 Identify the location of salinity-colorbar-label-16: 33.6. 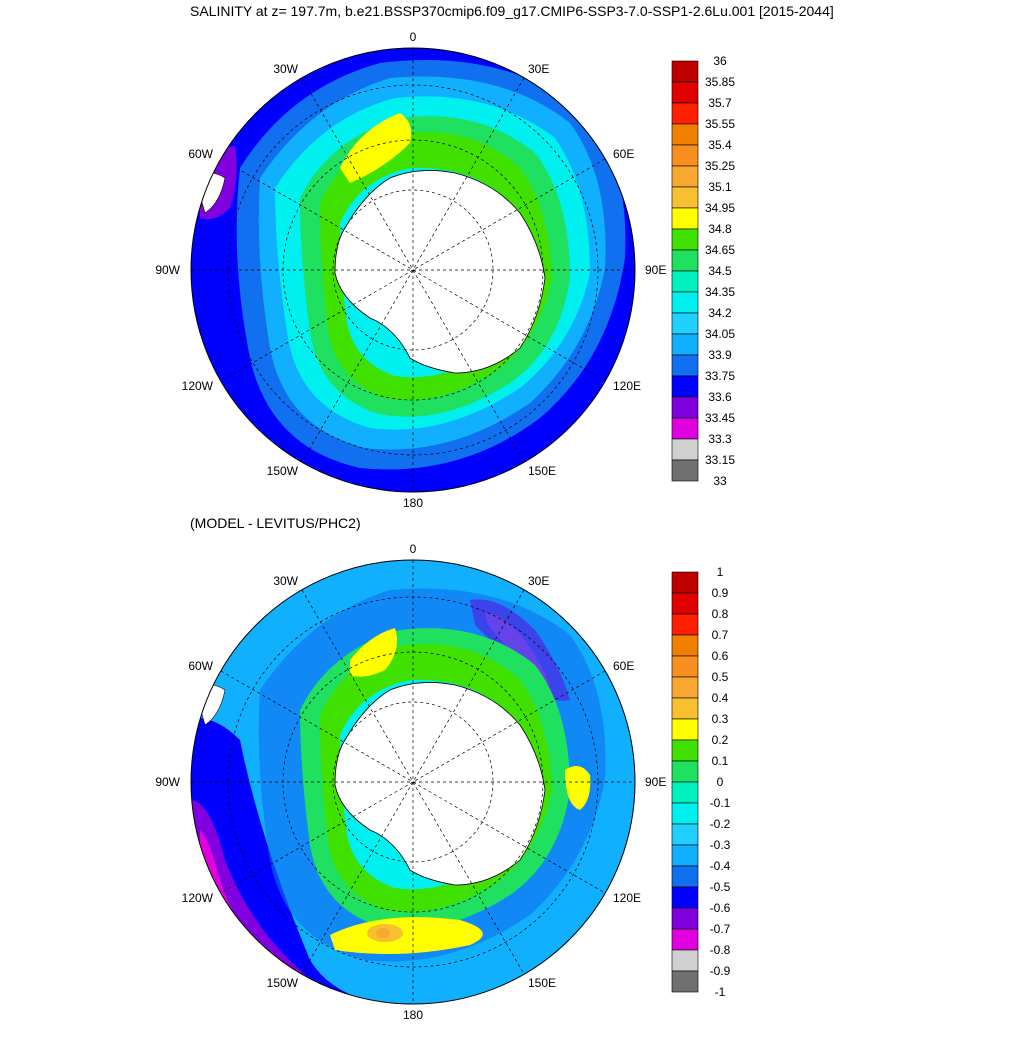
(720, 397).